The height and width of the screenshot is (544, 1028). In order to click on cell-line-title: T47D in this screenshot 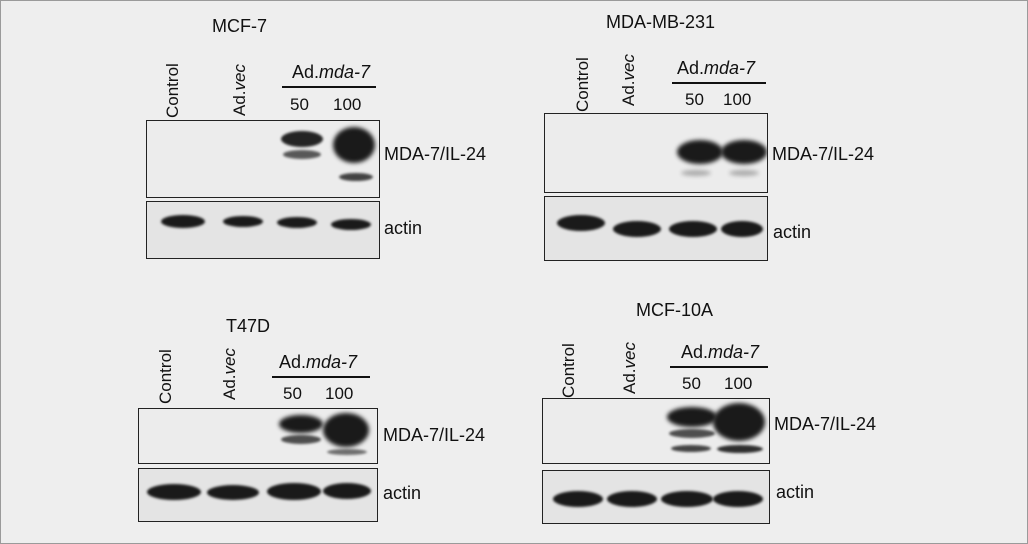, I will do `click(248, 326)`.